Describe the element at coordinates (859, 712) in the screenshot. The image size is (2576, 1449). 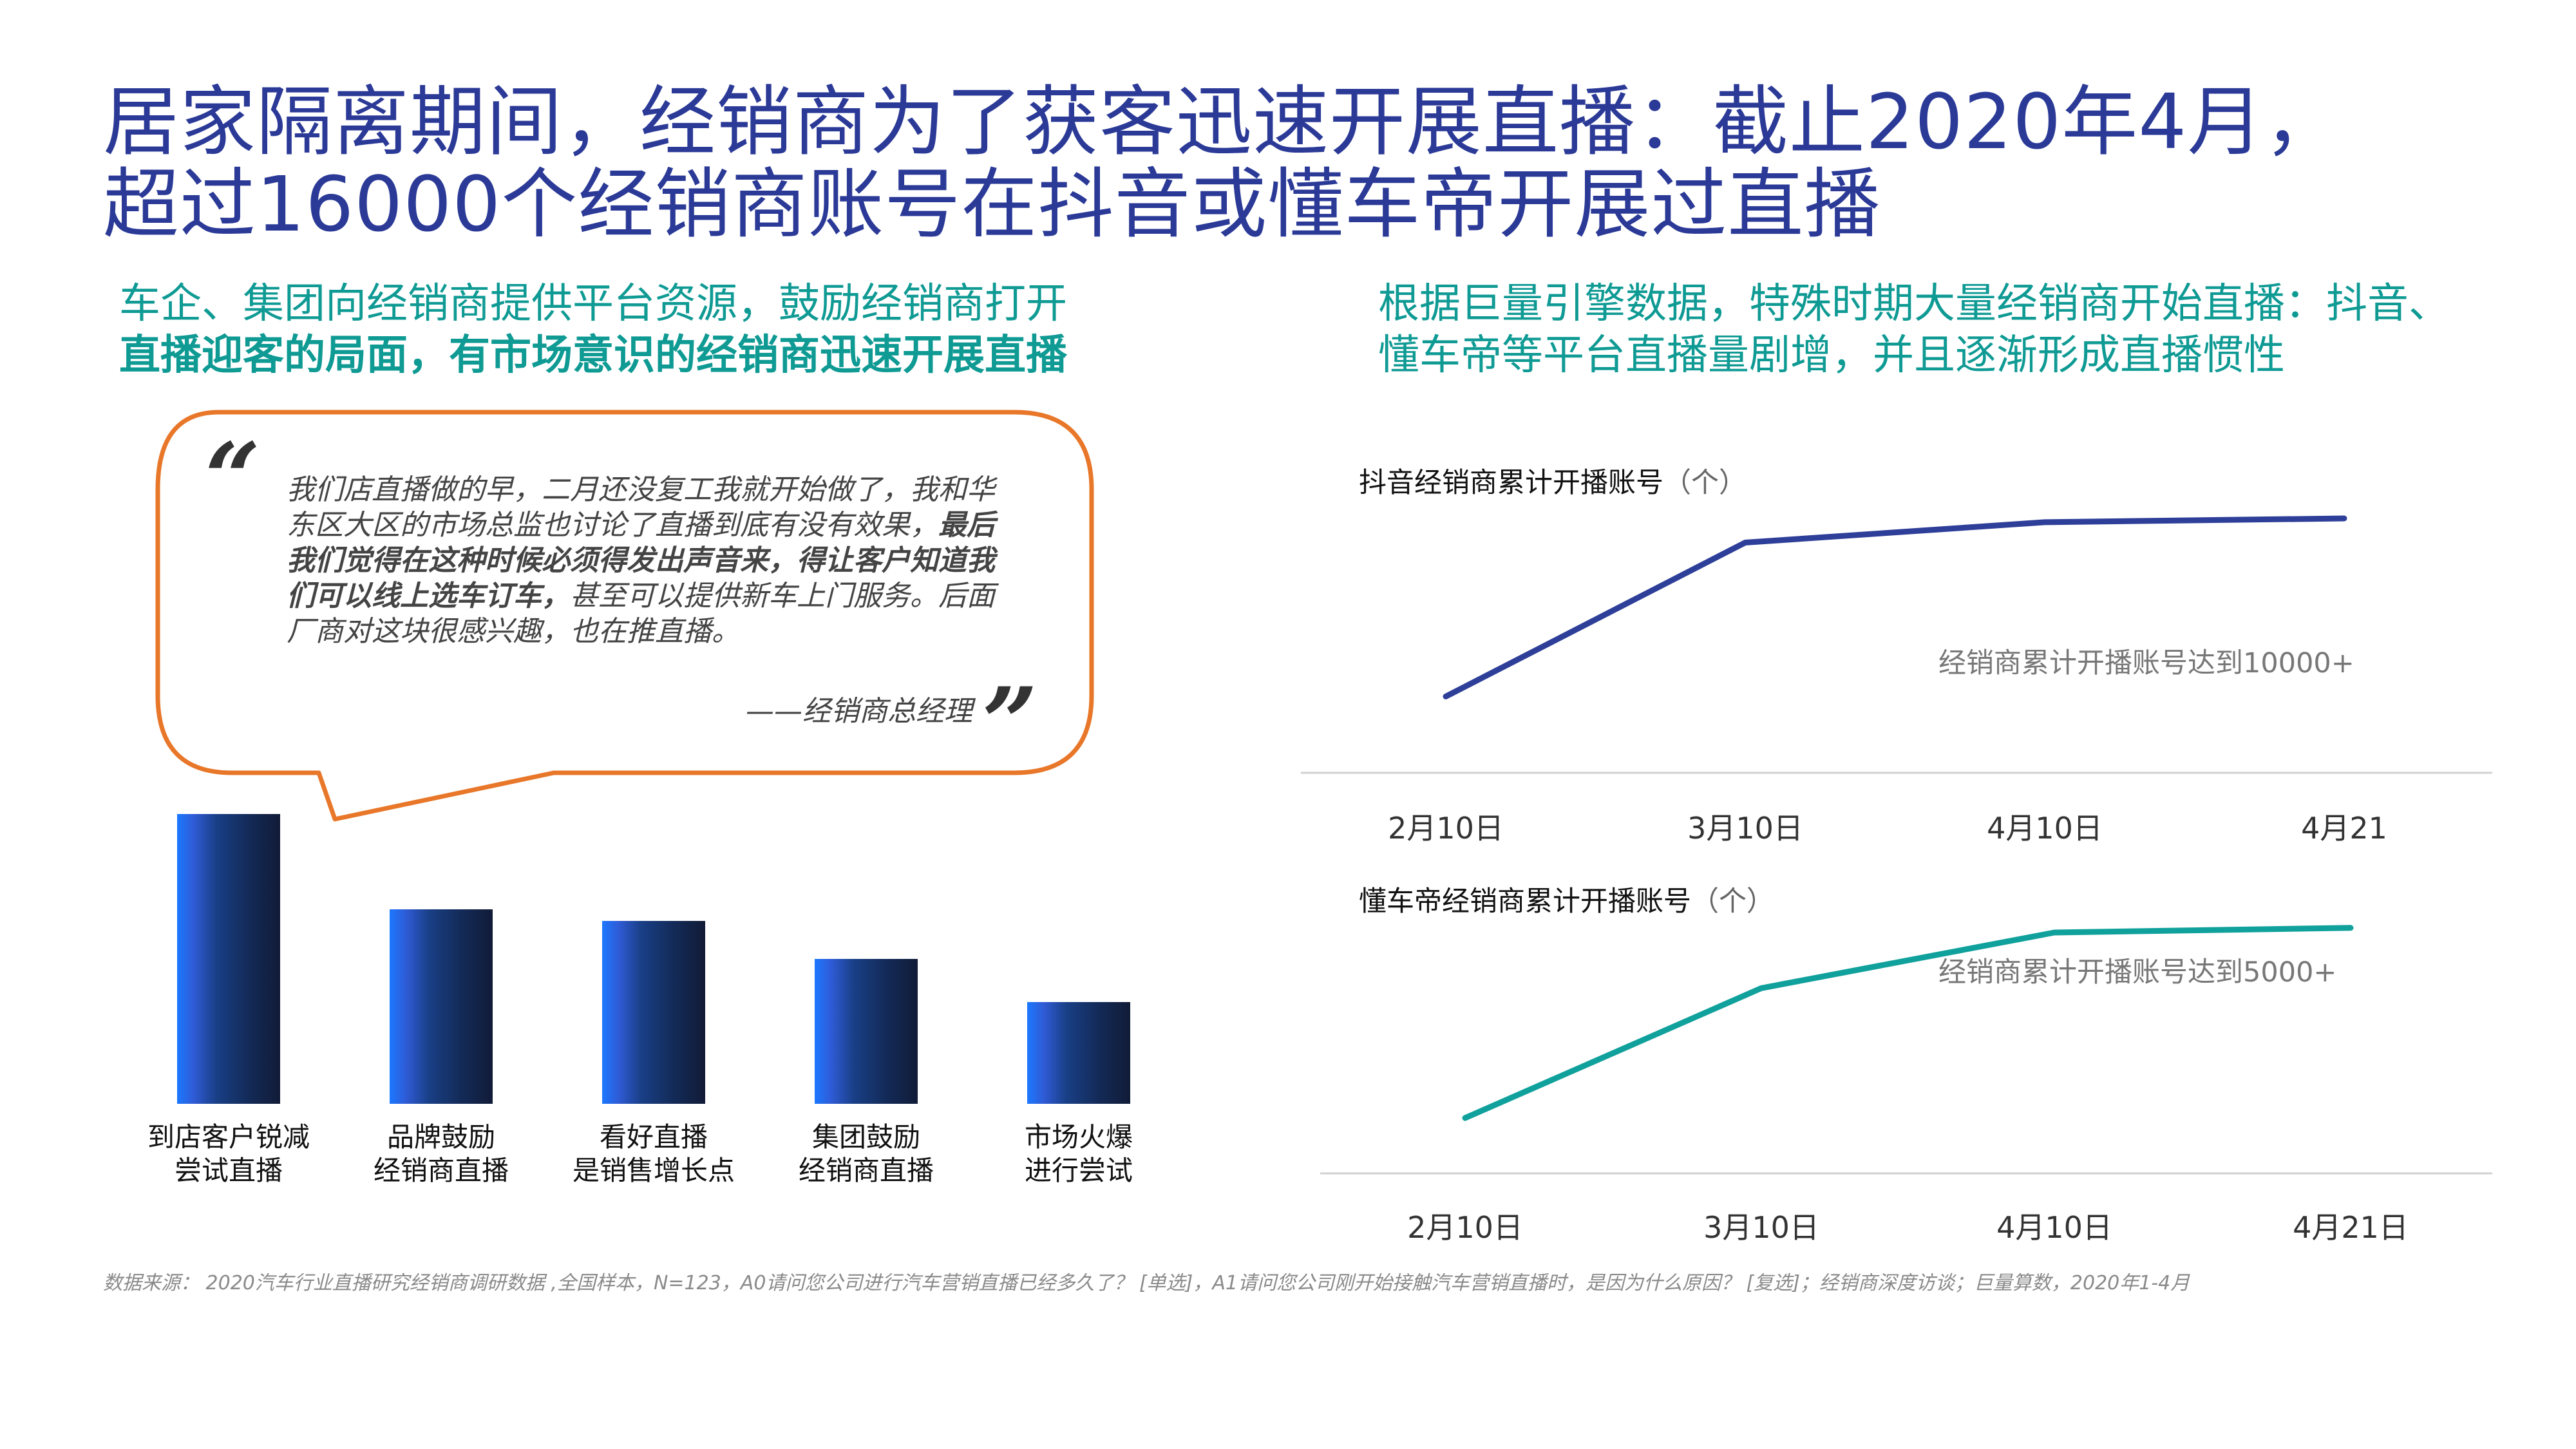
I see `quote-author: ——经销商总经理` at that location.